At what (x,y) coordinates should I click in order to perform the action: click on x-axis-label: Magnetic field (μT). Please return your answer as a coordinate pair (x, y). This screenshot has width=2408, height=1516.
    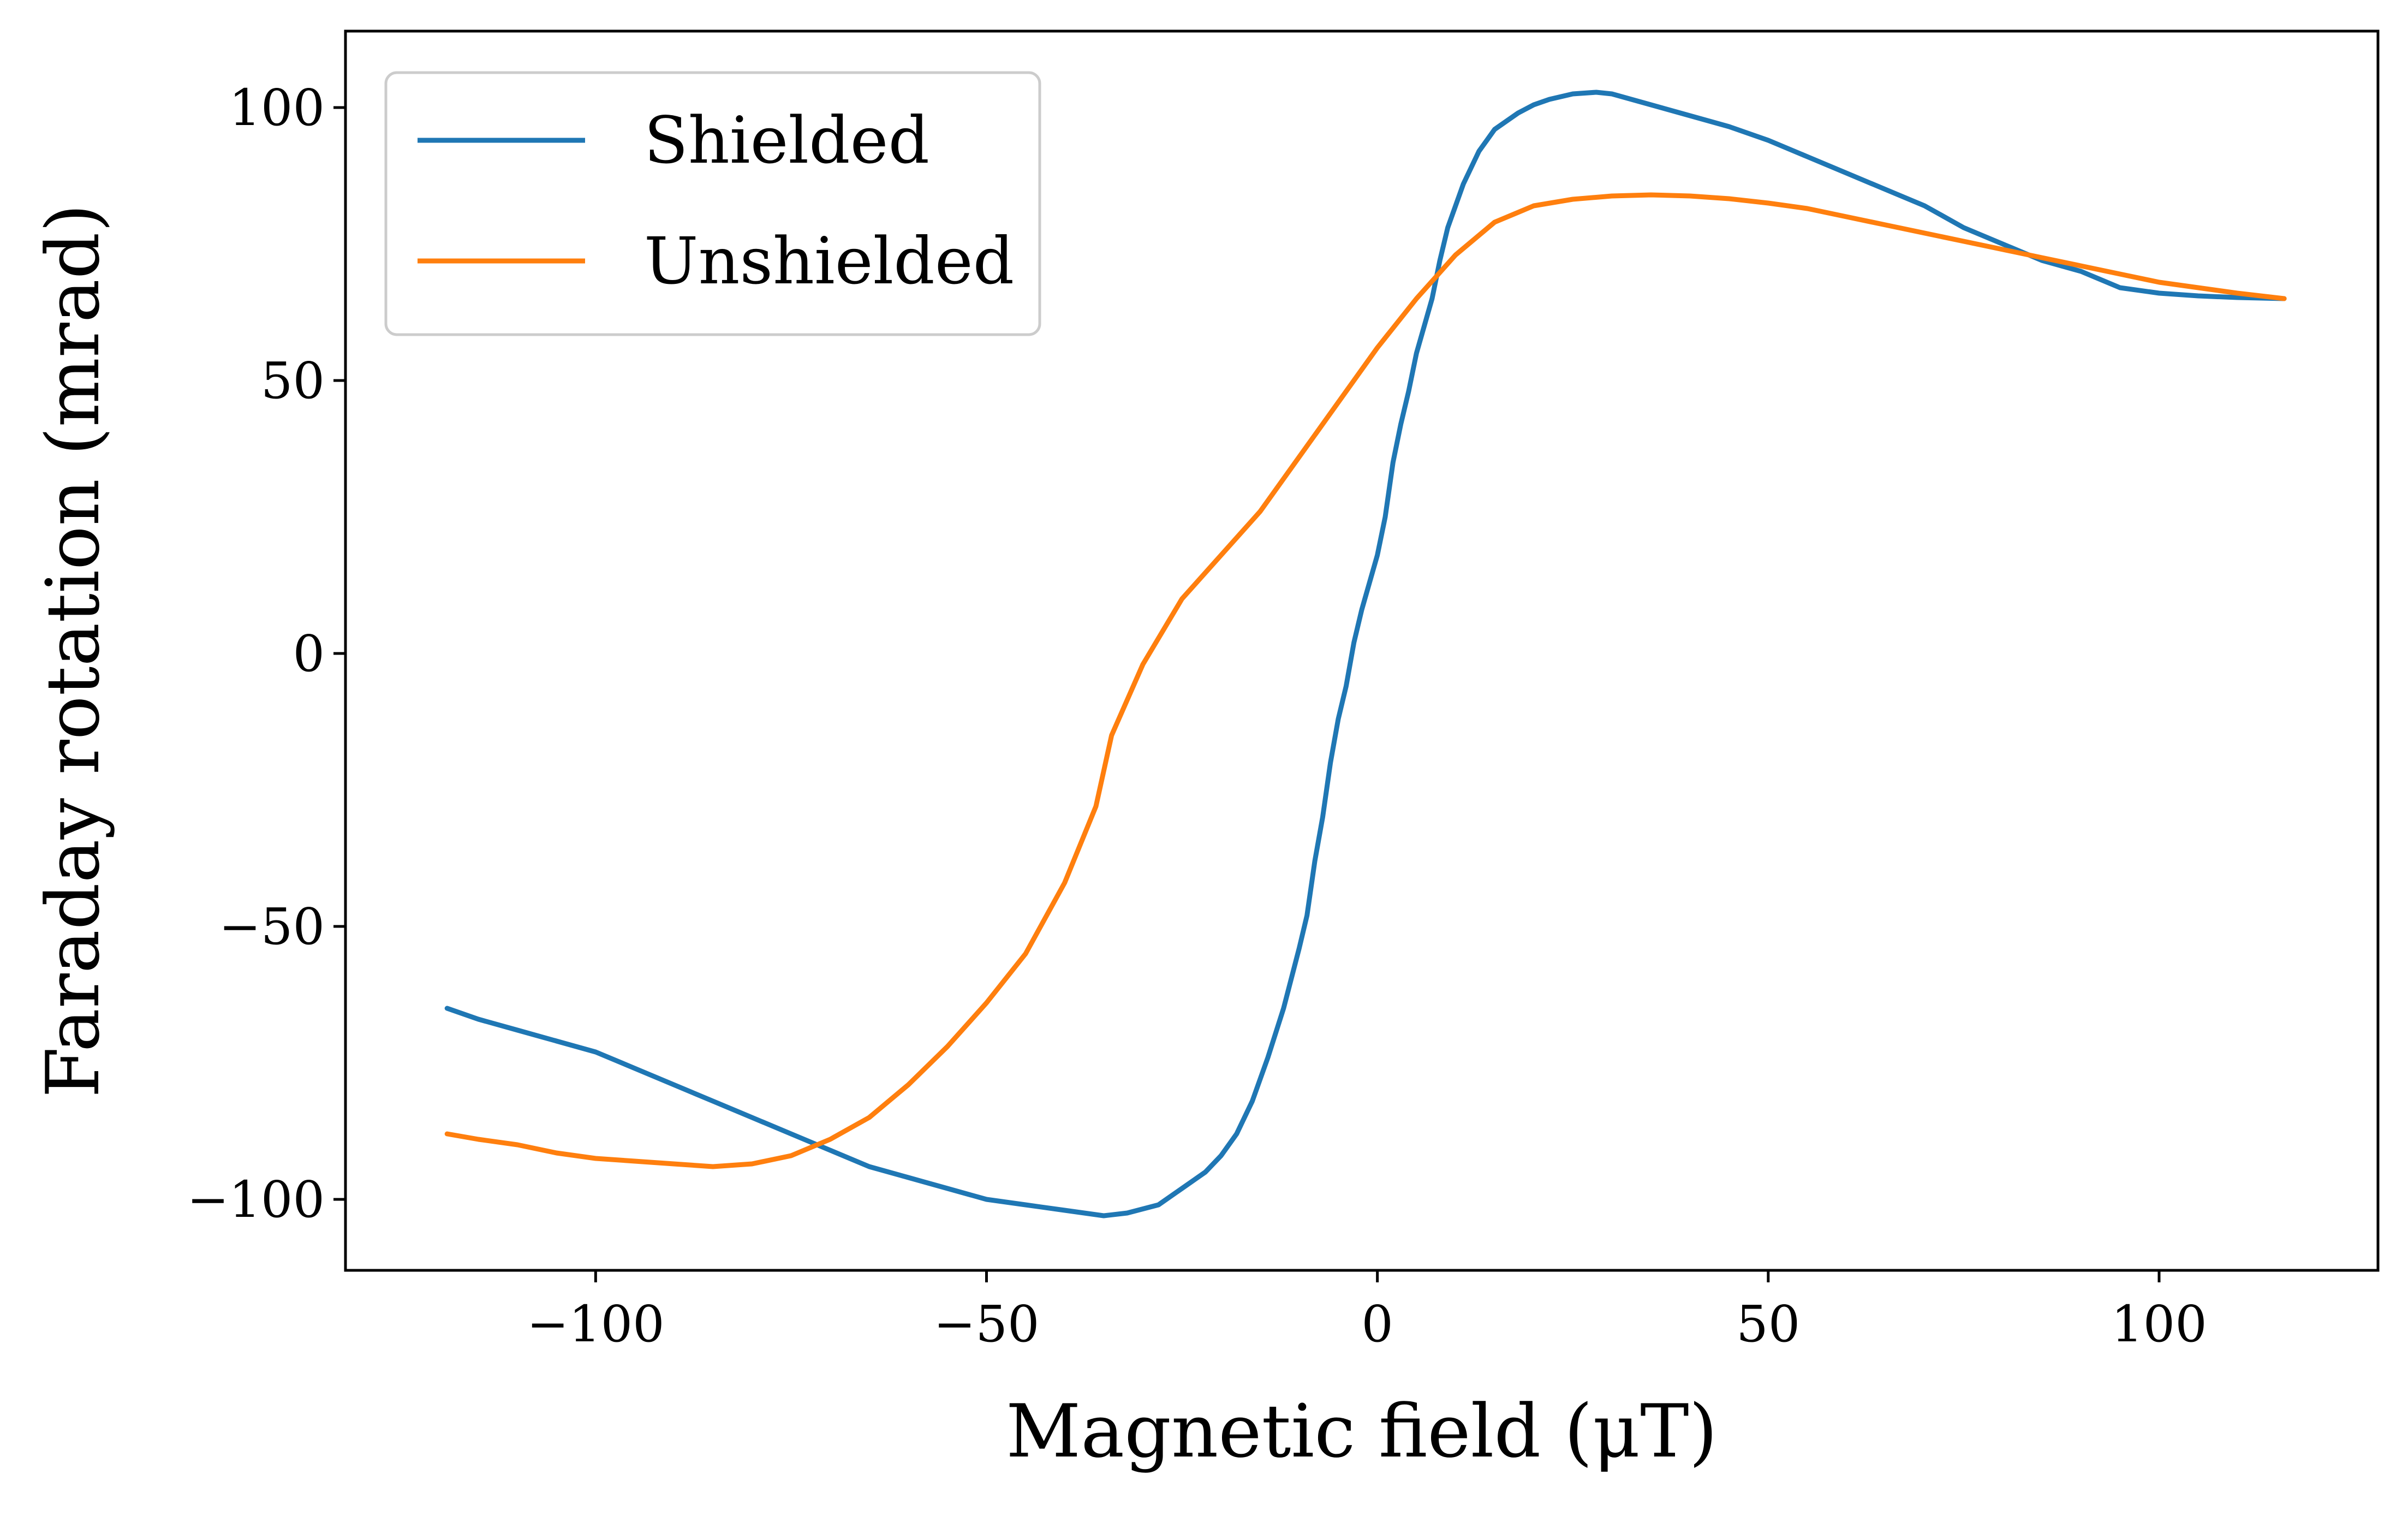
    Looking at the image, I should click on (1362, 1432).